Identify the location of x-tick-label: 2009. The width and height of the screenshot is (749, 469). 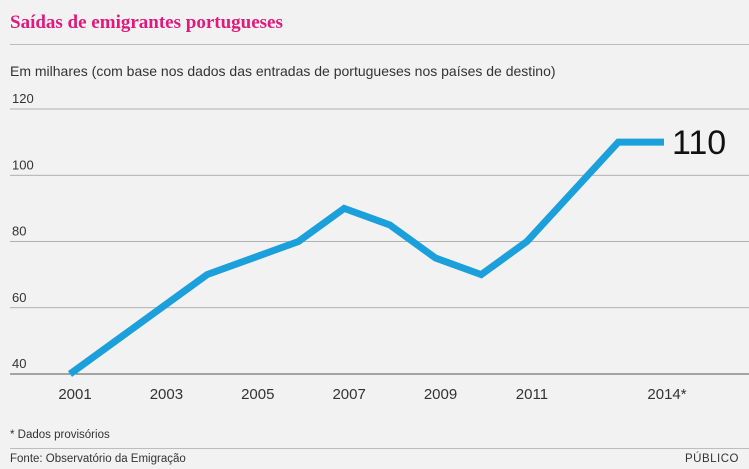
(440, 394).